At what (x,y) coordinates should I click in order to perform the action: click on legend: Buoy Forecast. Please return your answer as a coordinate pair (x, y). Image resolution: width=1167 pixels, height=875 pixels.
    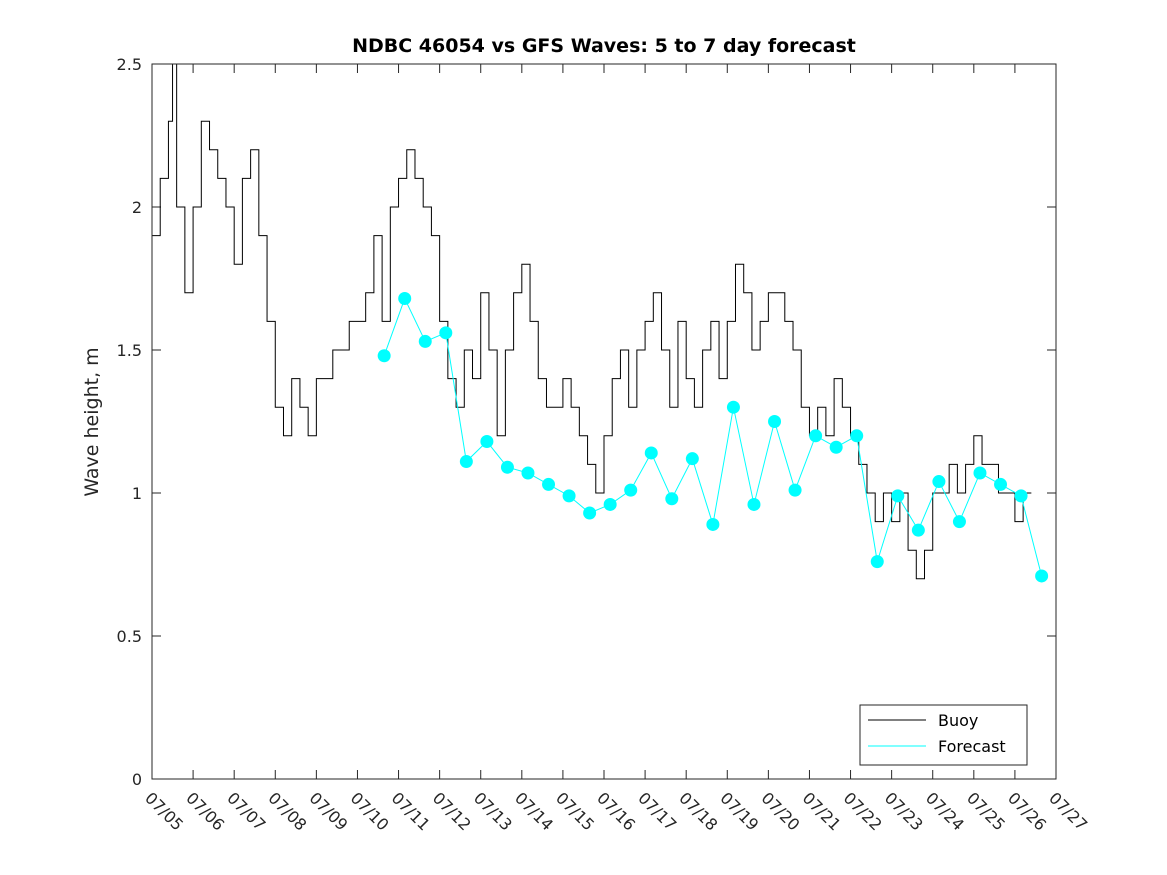
    Looking at the image, I should click on (943, 735).